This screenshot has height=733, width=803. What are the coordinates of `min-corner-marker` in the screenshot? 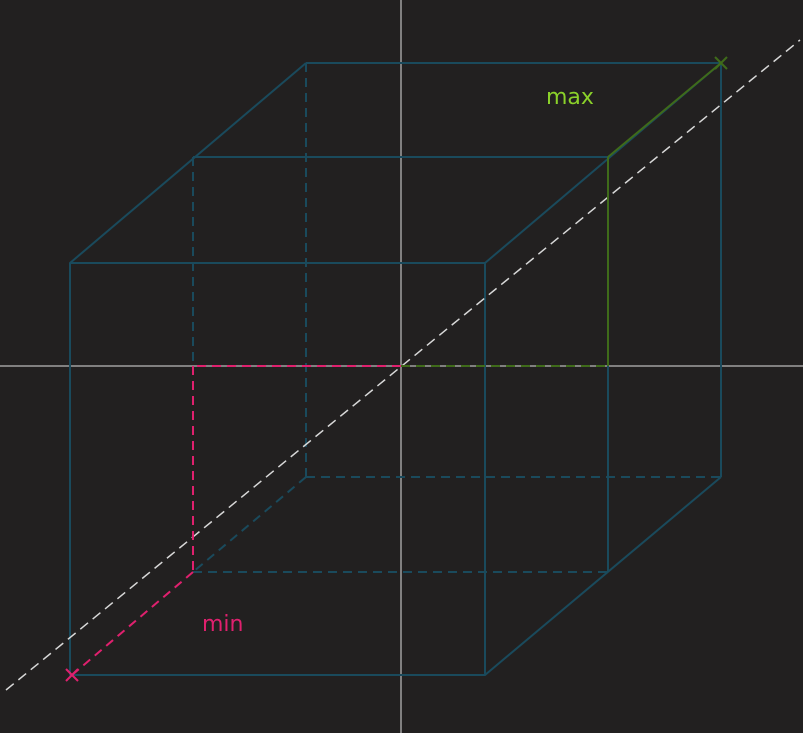 It's located at (72, 675).